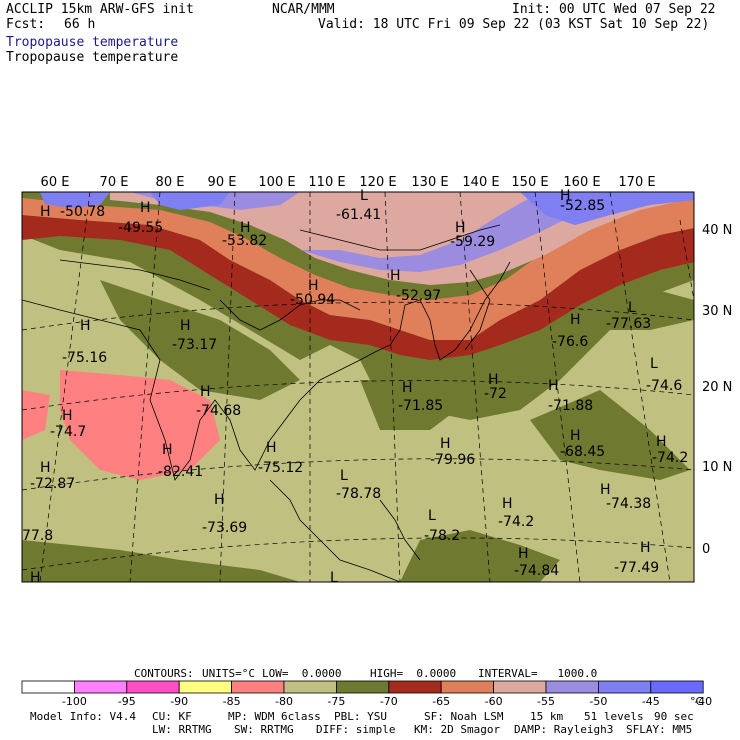 This screenshot has width=740, height=740. I want to click on lat-label: 20 N, so click(717, 387).